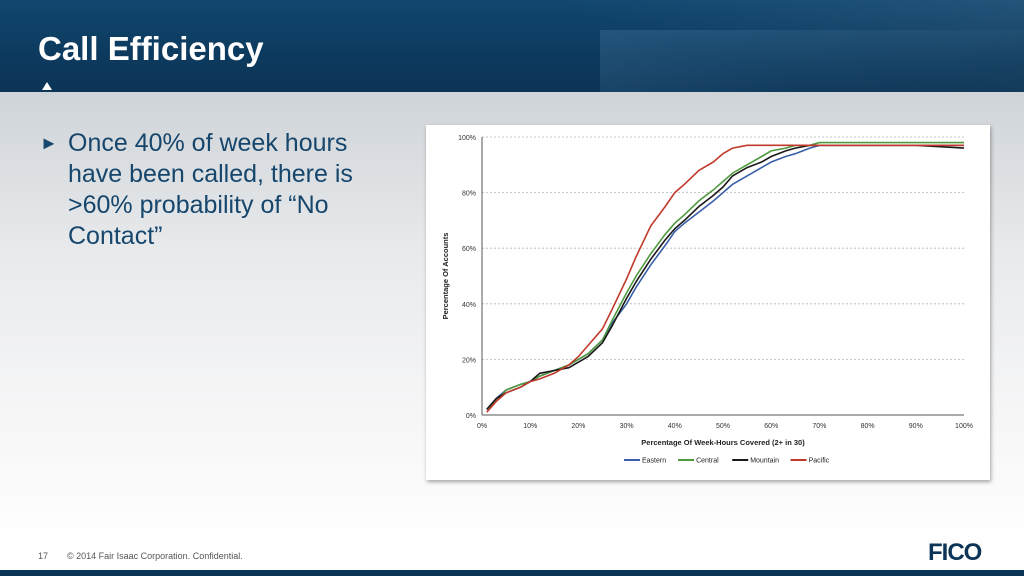 This screenshot has width=1024, height=576. Describe the element at coordinates (482, 426) in the screenshot. I see `x-tick-label: 0%` at that location.